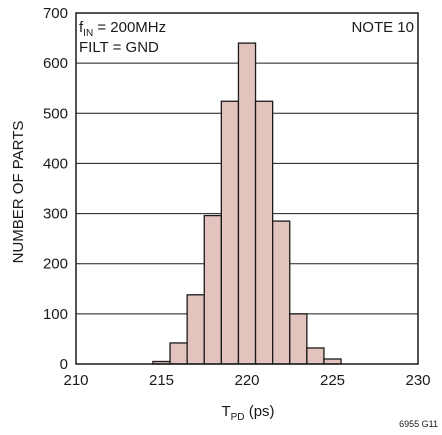  Describe the element at coordinates (122, 29) in the screenshot. I see `annotation-fin: fIN = 200MHz` at that location.